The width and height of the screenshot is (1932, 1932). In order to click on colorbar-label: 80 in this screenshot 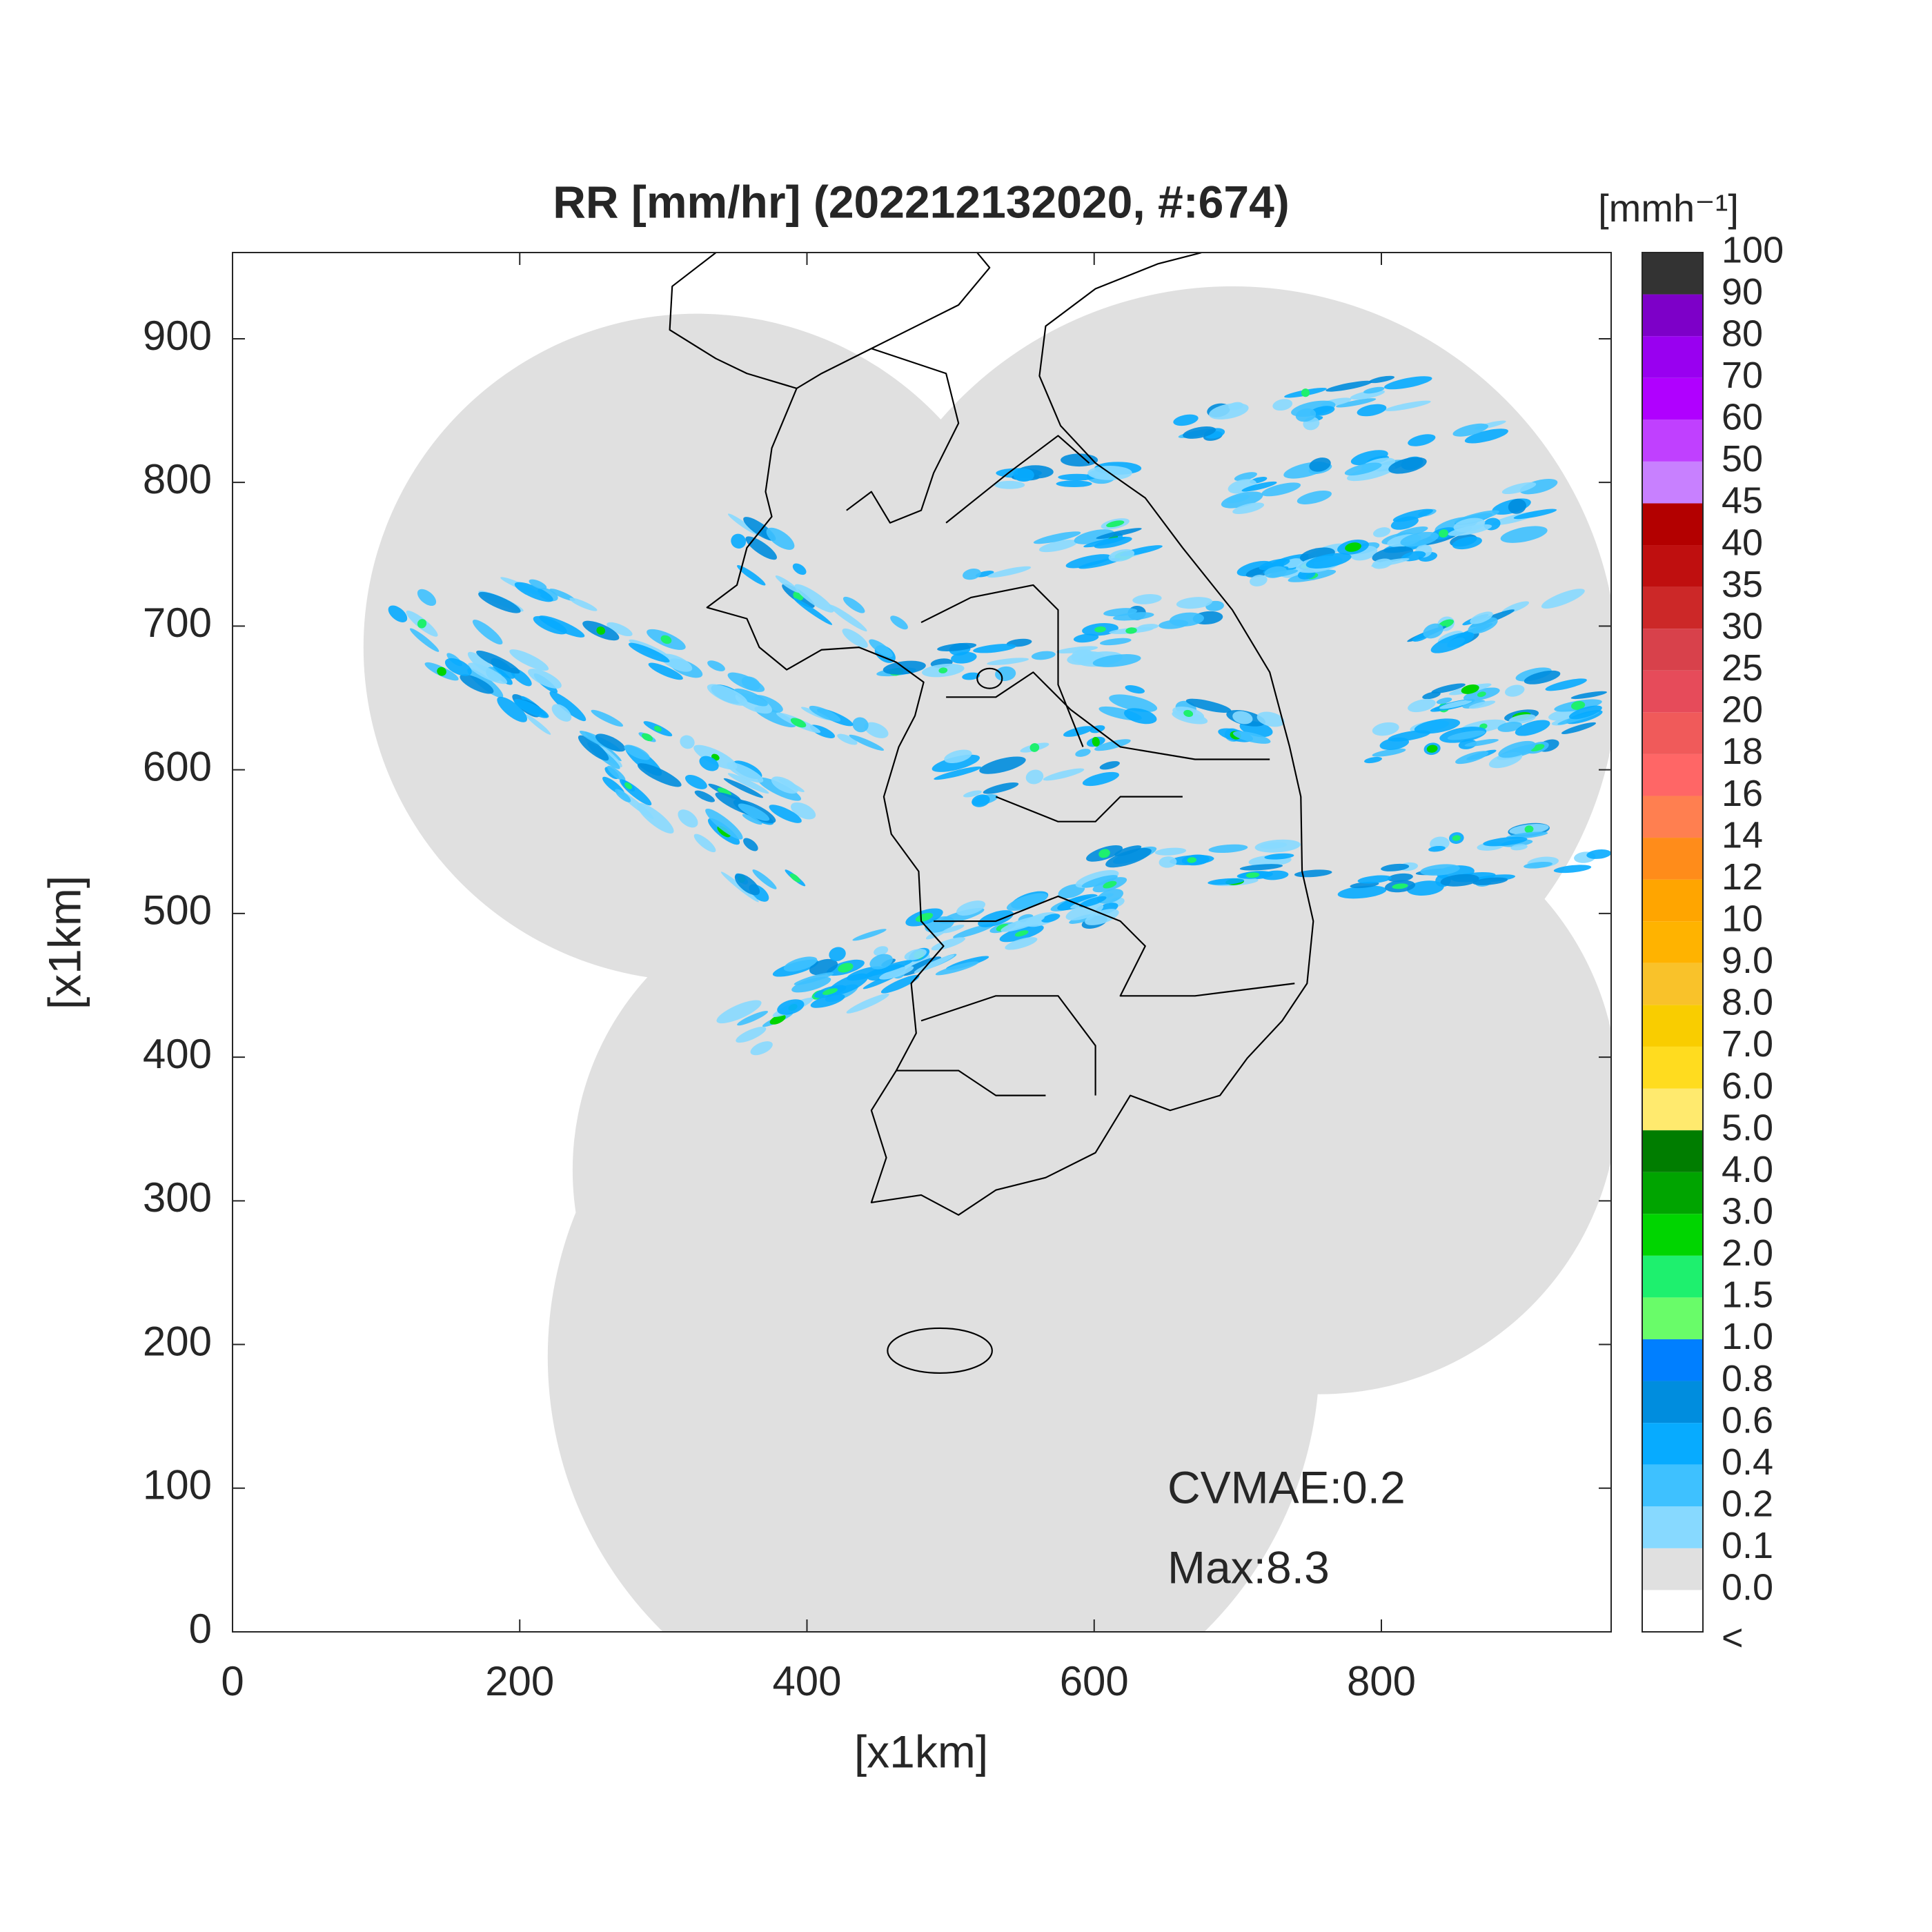, I will do `click(1742, 333)`.